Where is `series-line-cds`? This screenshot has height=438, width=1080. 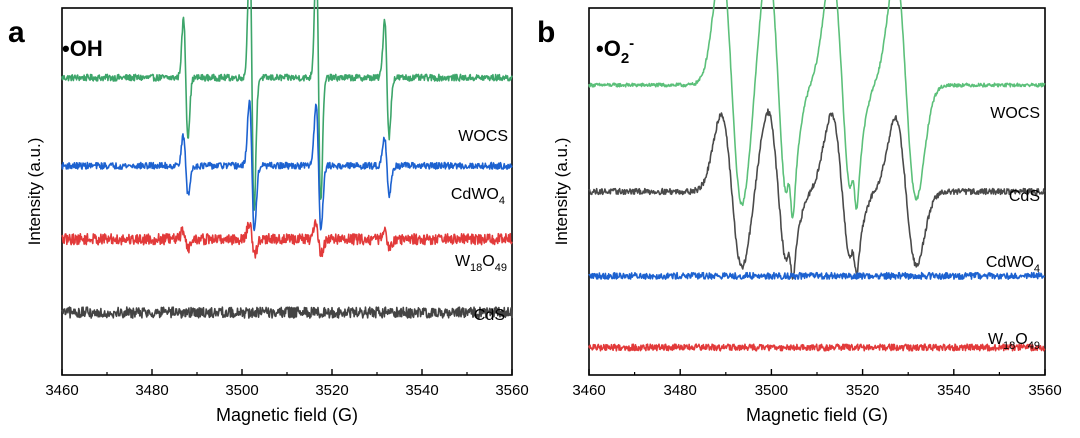
series-line-cds is located at coordinates (287, 312).